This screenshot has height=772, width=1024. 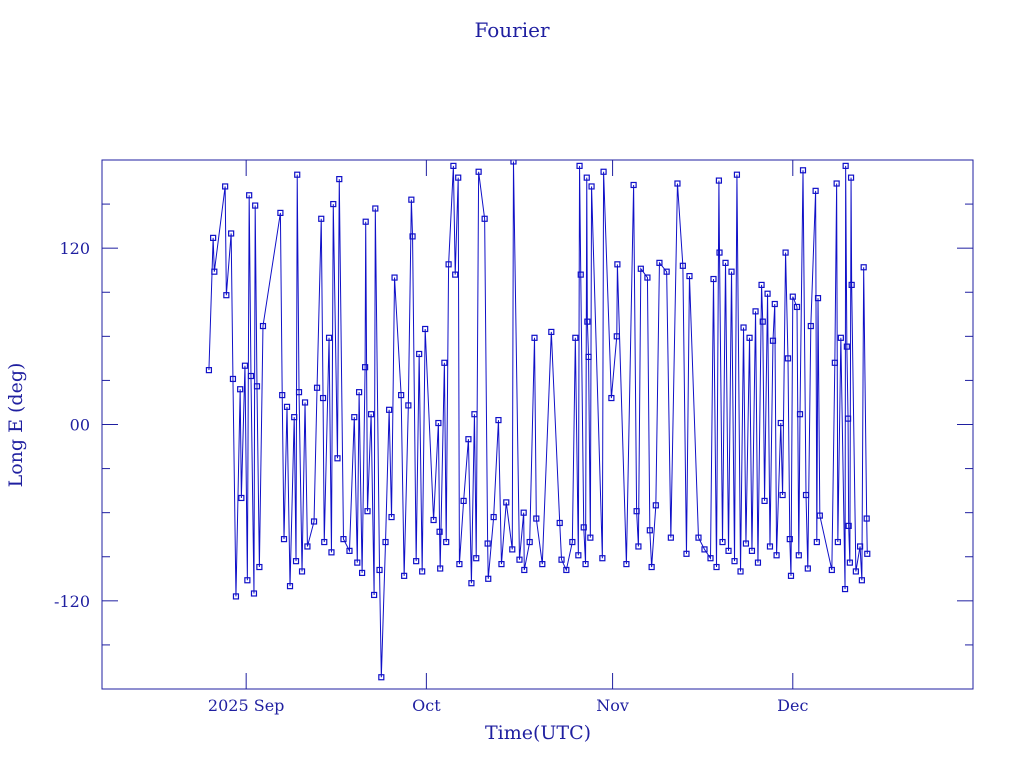 I want to click on y-tick-label: -120, so click(x=72, y=601).